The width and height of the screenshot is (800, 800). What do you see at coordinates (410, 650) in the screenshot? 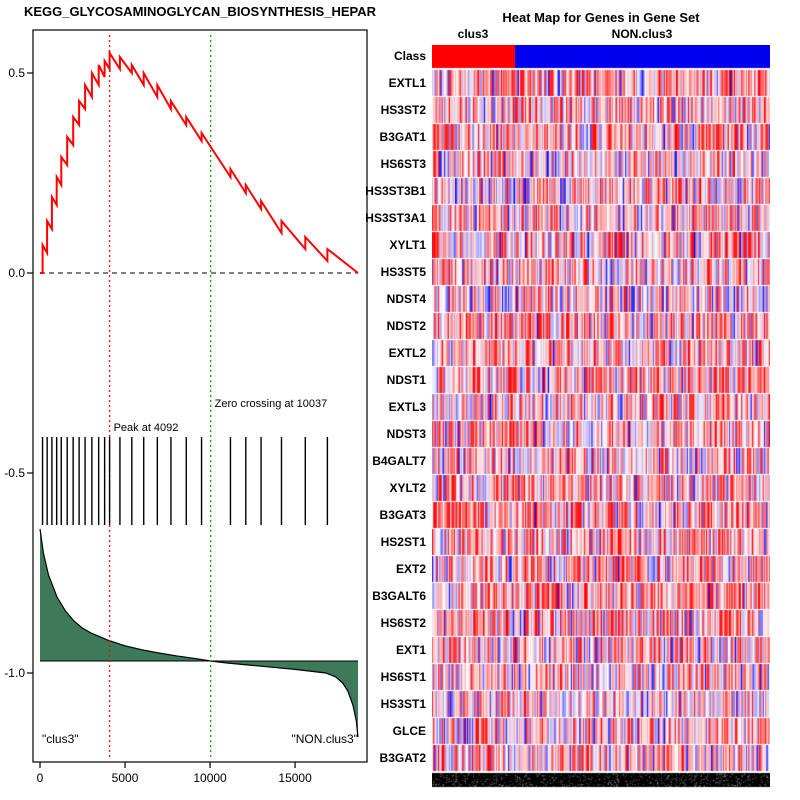
I see `gene-label: EXT1` at bounding box center [410, 650].